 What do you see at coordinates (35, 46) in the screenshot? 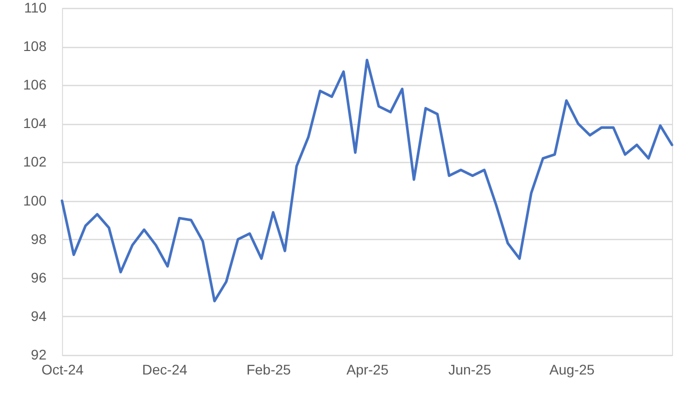
I see `y-tick-label: 108` at bounding box center [35, 46].